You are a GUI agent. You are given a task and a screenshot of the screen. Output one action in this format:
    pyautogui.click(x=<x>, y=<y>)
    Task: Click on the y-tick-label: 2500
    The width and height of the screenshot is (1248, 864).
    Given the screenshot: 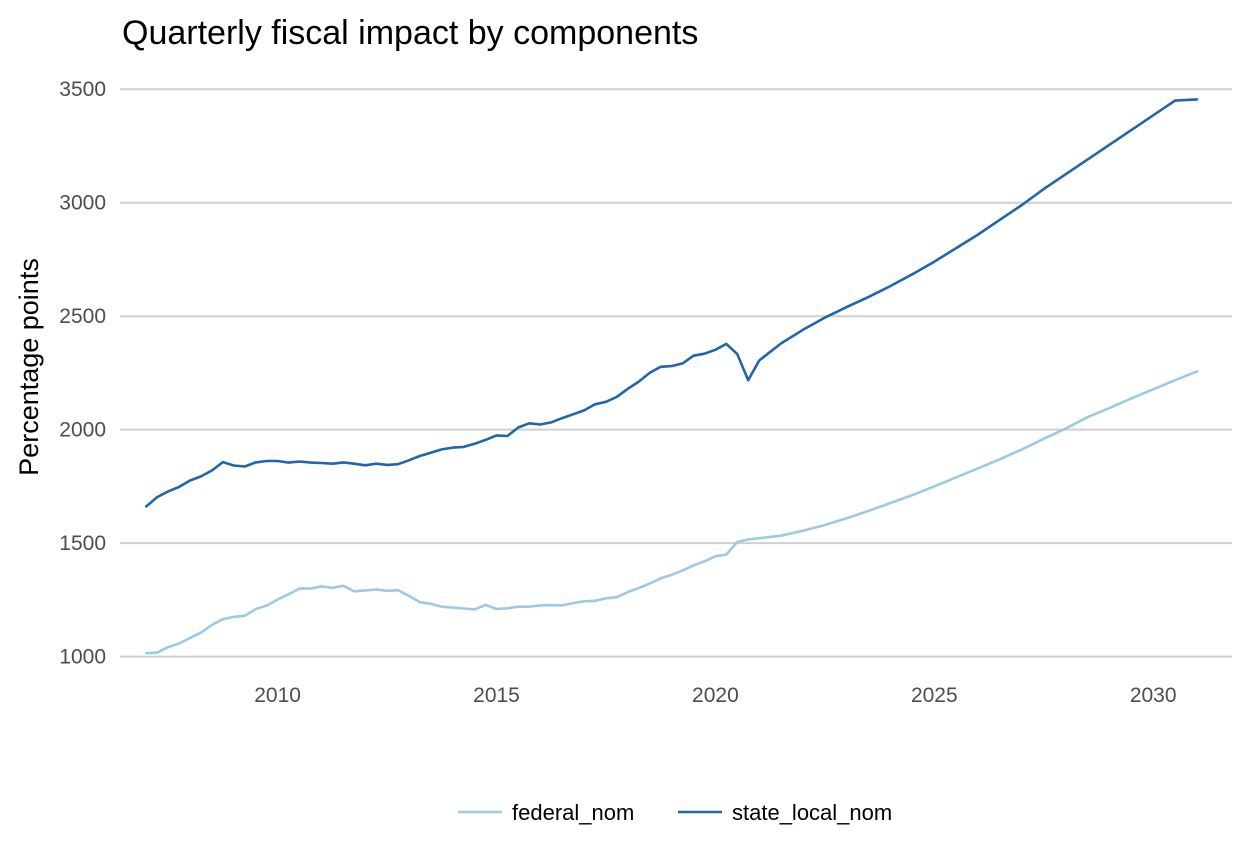 What is the action you would take?
    pyautogui.click(x=82, y=316)
    